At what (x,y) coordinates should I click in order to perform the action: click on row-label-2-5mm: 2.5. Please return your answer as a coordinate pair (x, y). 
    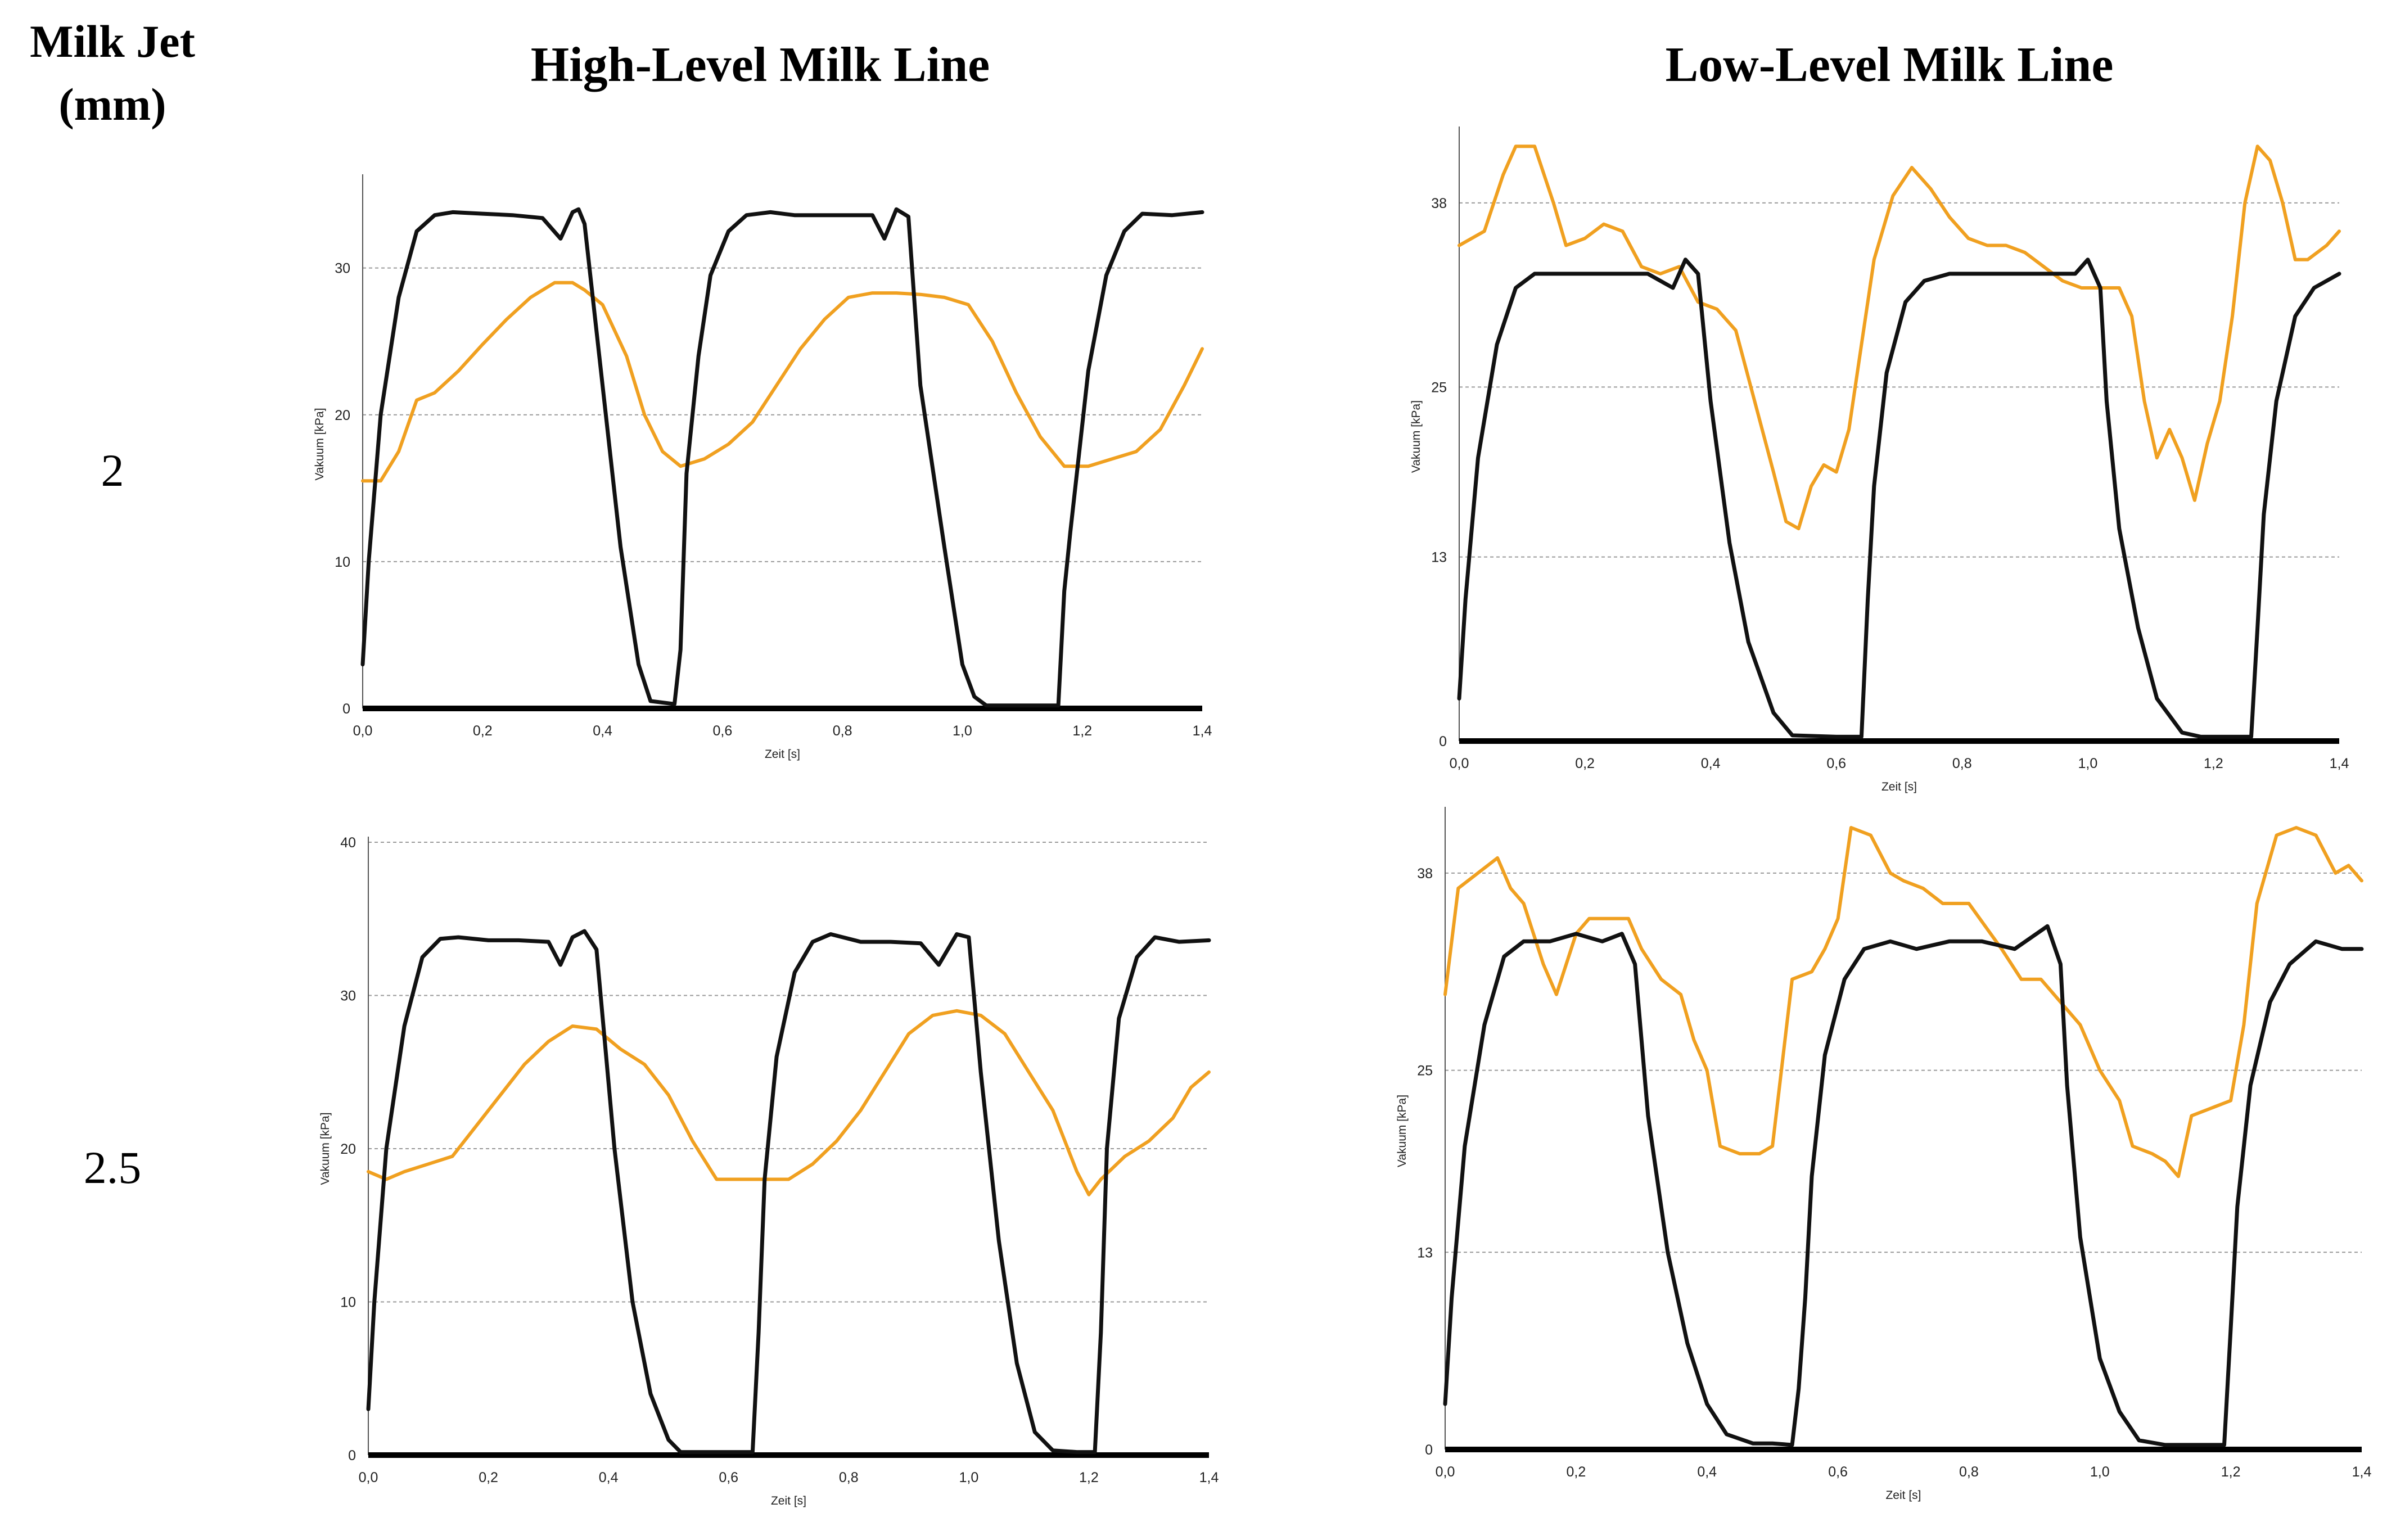
    Looking at the image, I should click on (113, 1167).